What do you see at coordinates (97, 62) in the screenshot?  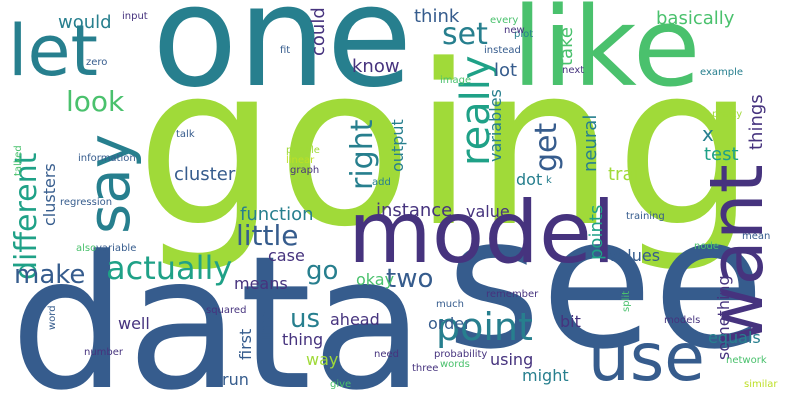 I see `word-zero: zero` at bounding box center [97, 62].